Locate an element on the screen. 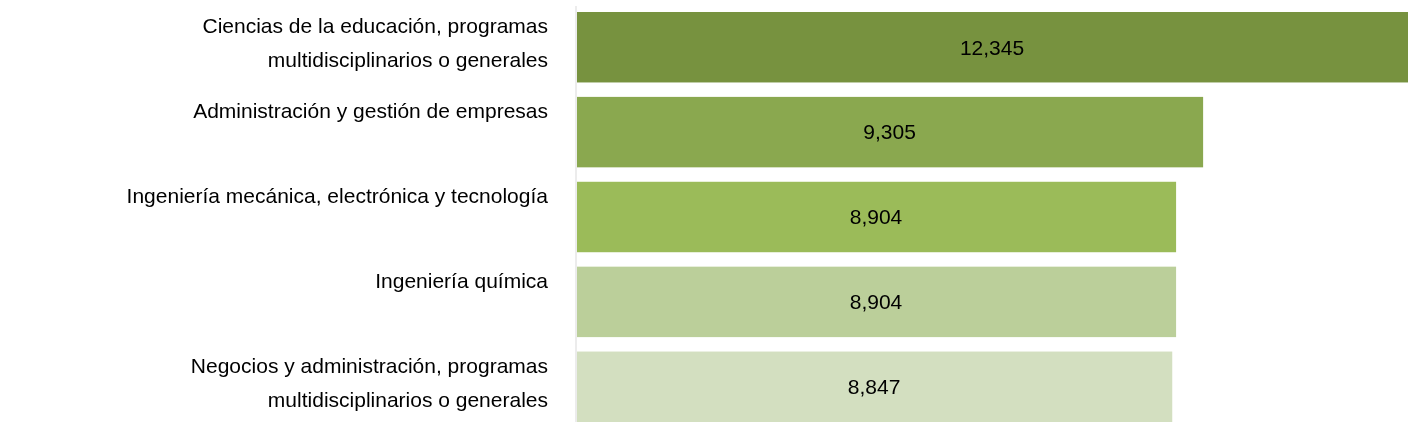 This screenshot has height=422, width=1412. y-tick-label: Ingeniería química is located at coordinates (462, 280).